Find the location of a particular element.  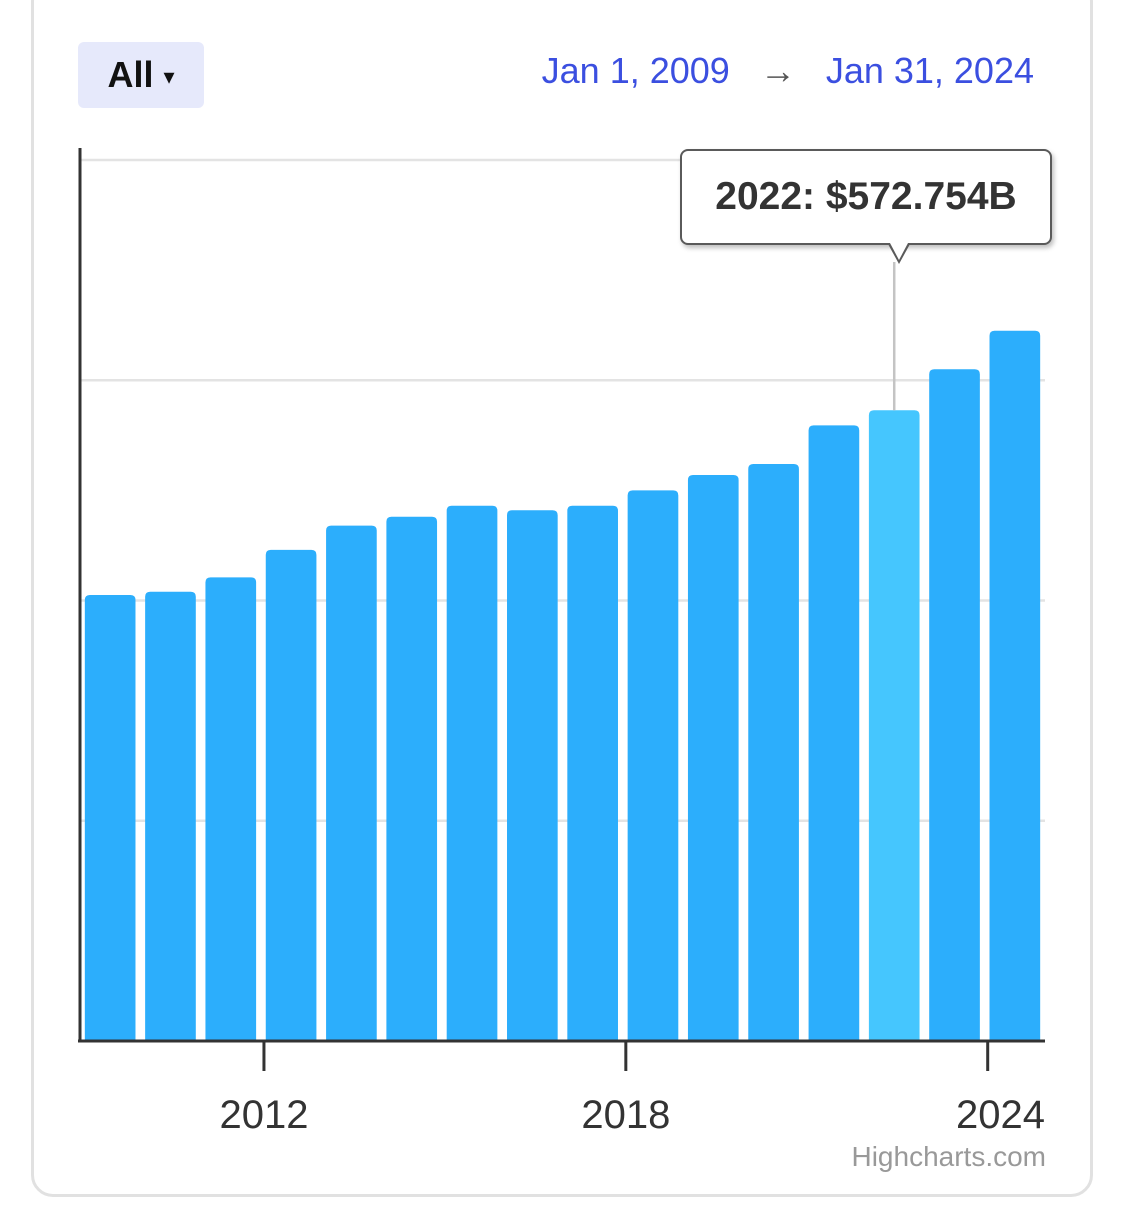

bar-2018 is located at coordinates (653, 765).